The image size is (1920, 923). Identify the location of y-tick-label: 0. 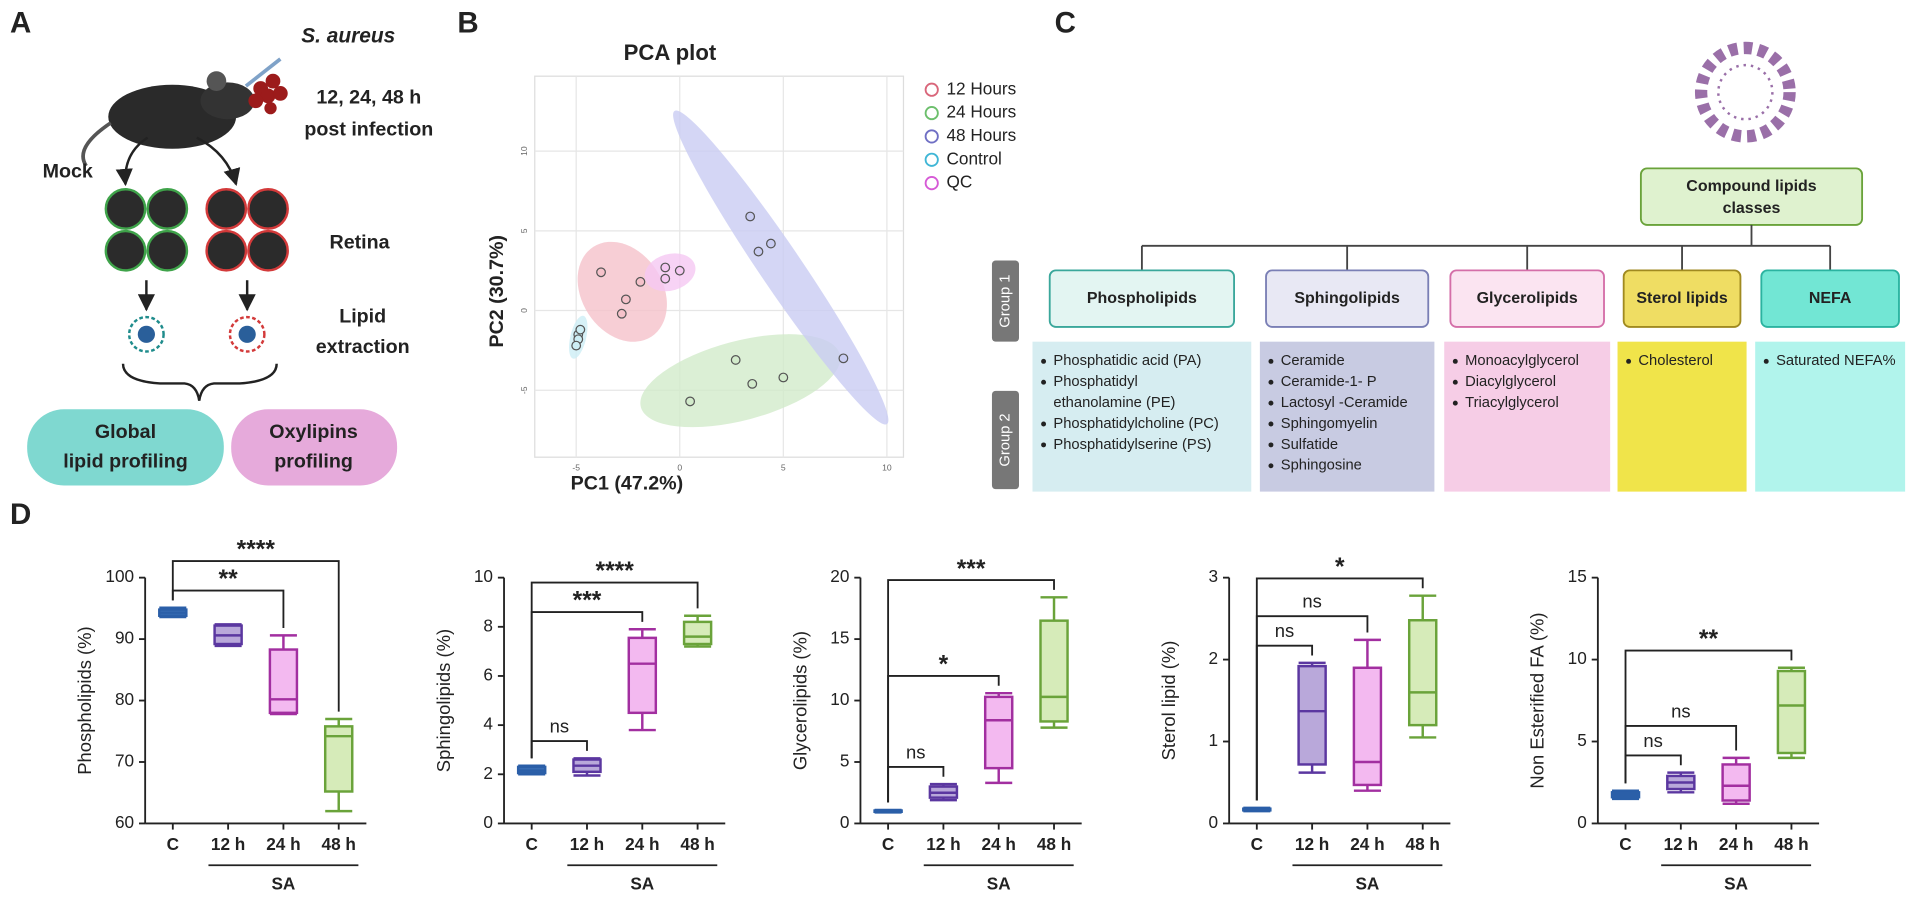
(524, 310).